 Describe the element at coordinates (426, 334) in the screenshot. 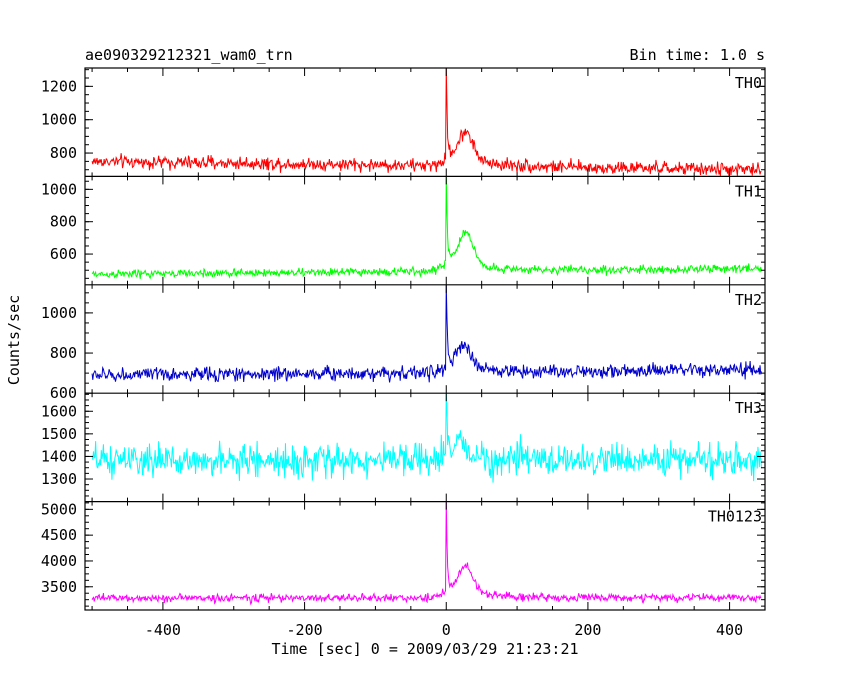

I see `series-line-th2` at that location.